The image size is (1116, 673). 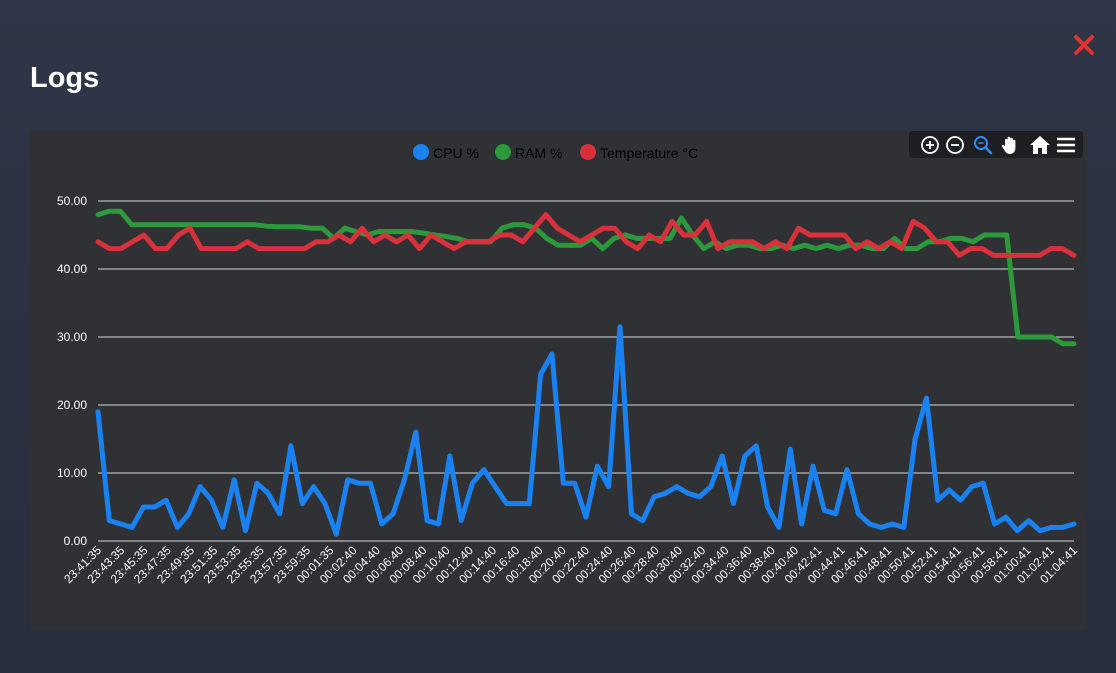 I want to click on close-icon-glyph, so click(x=1084, y=45).